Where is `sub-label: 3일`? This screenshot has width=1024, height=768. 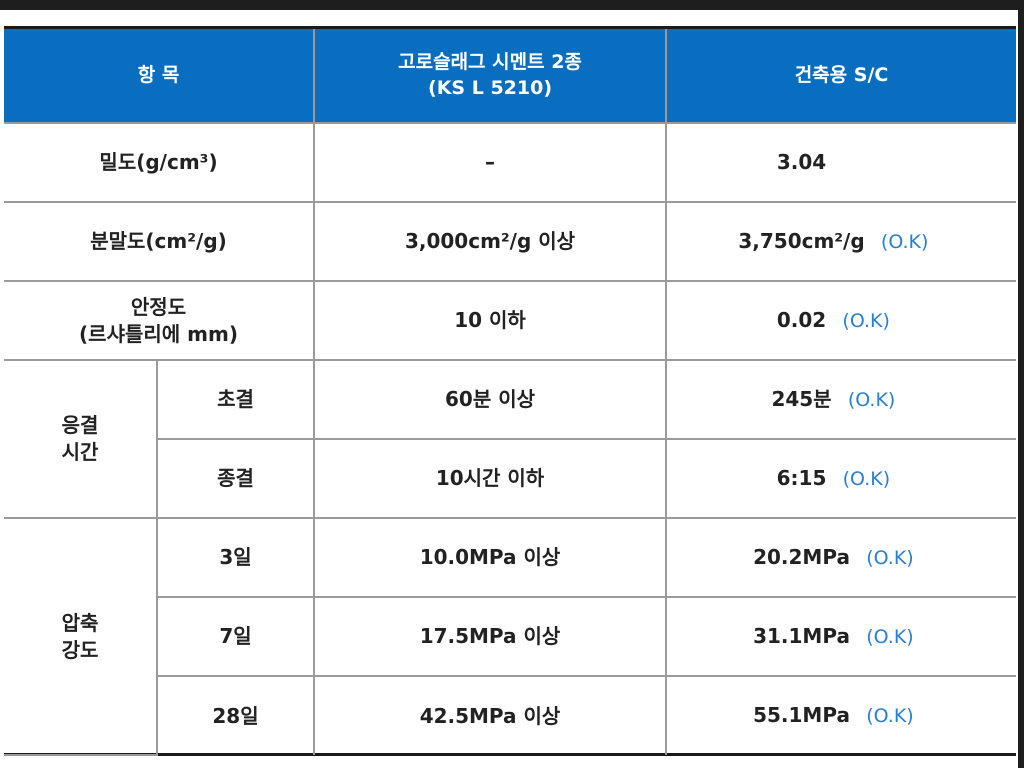
sub-label: 3일 is located at coordinates (235, 557).